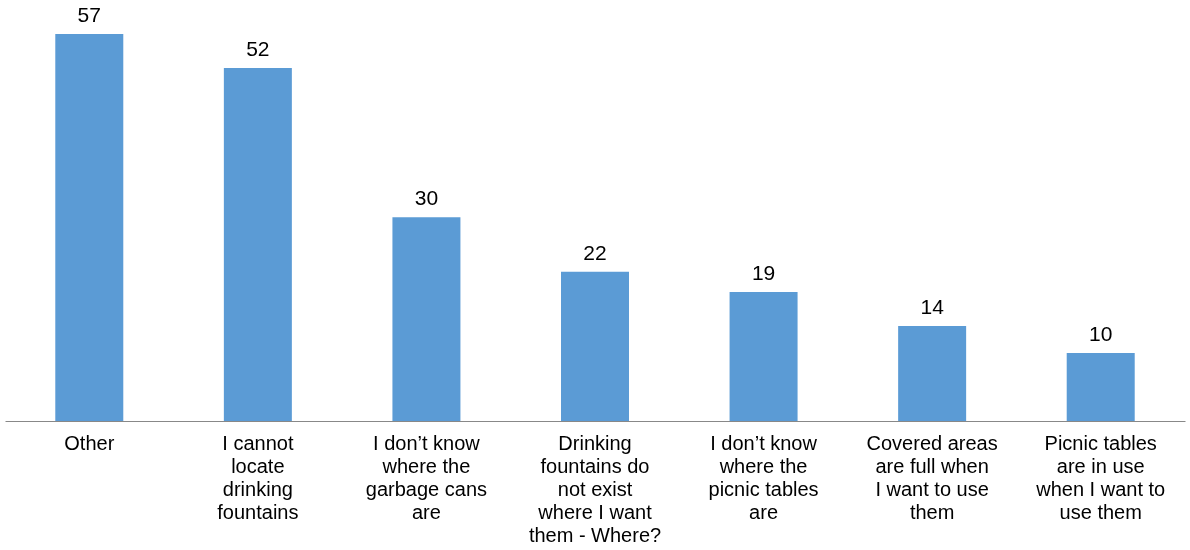  What do you see at coordinates (426, 477) in the screenshot?
I see `x-tick-label: I don’t know where the garbage cans are` at bounding box center [426, 477].